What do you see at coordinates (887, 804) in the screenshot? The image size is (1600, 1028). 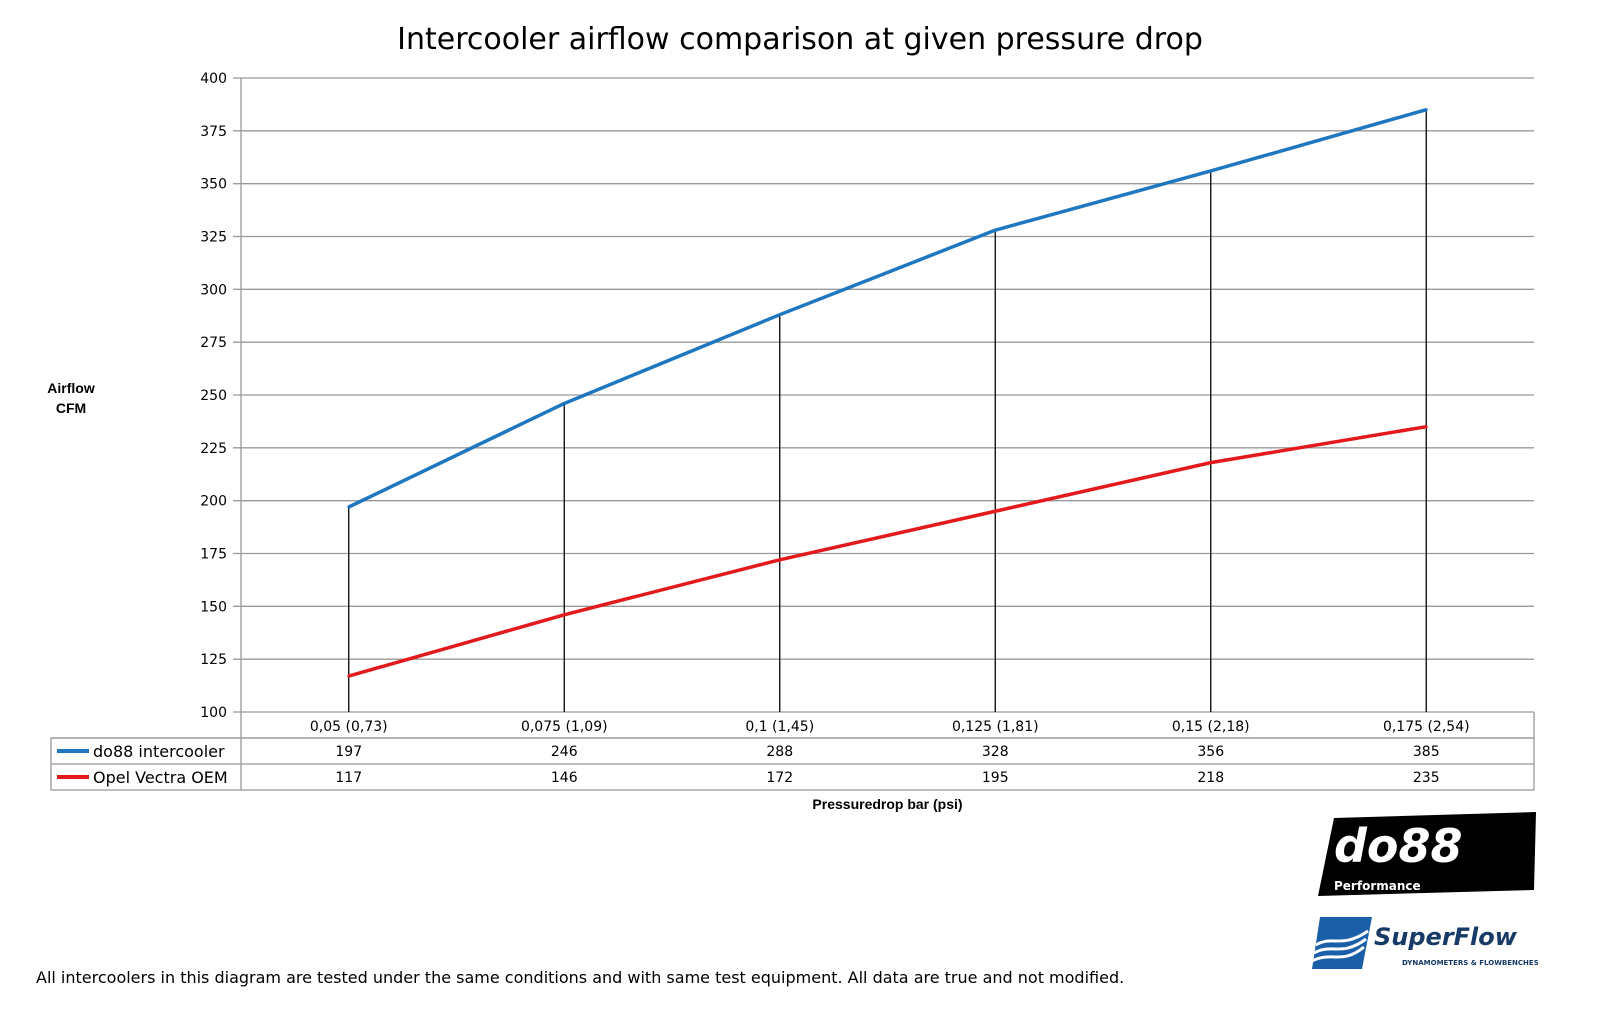 I see `x-axis-label: Pressuredrop bar (psi)` at bounding box center [887, 804].